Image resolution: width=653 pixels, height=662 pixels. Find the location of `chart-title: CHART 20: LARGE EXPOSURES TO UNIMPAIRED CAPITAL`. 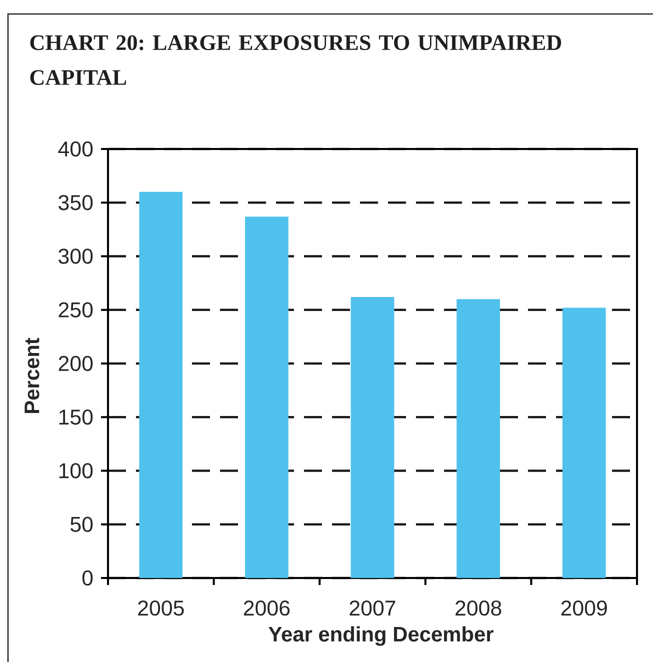

chart-title: CHART 20: LARGE EXPOSURES TO UNIMPAIRED CAPITAL is located at coordinates (296, 60).